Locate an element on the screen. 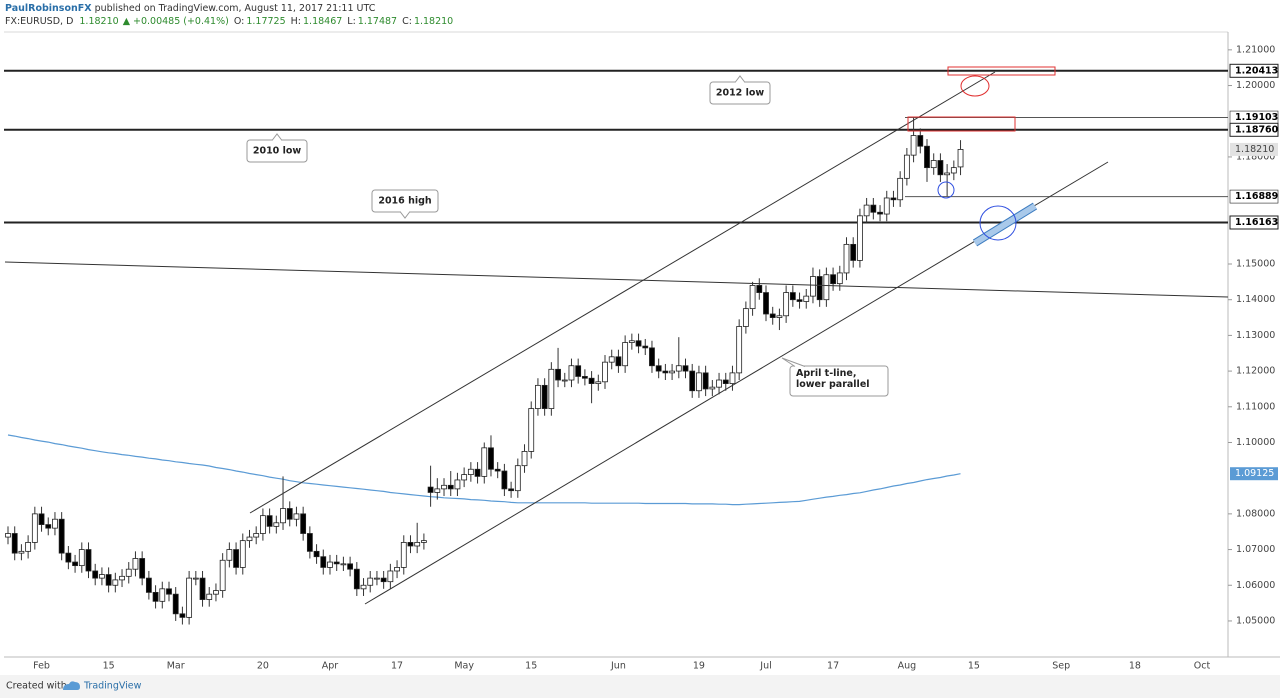  moving-average is located at coordinates (484, 470).